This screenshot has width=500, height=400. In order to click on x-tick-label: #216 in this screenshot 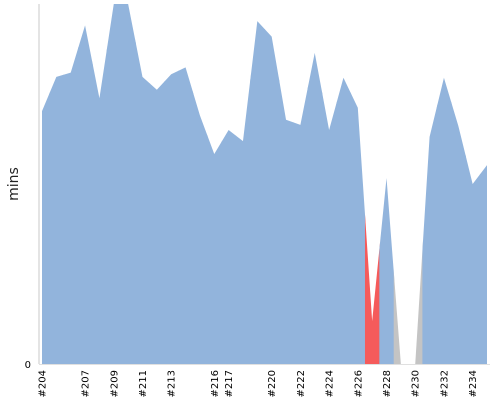, I will do `click(215, 383)`.